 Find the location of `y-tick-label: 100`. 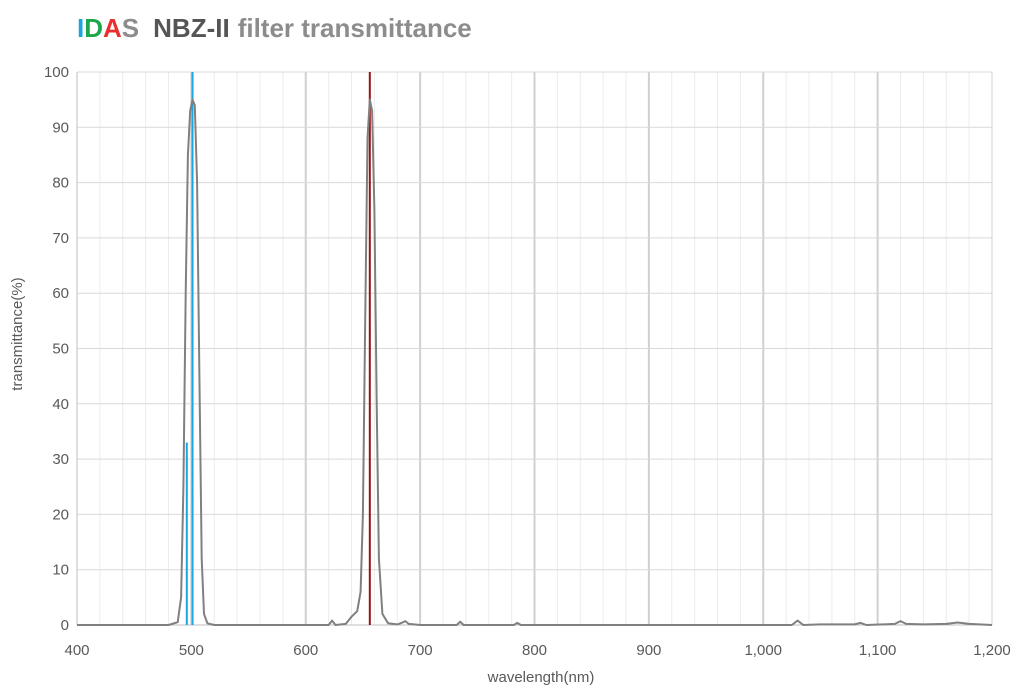

y-tick-label: 100 is located at coordinates (56, 72).